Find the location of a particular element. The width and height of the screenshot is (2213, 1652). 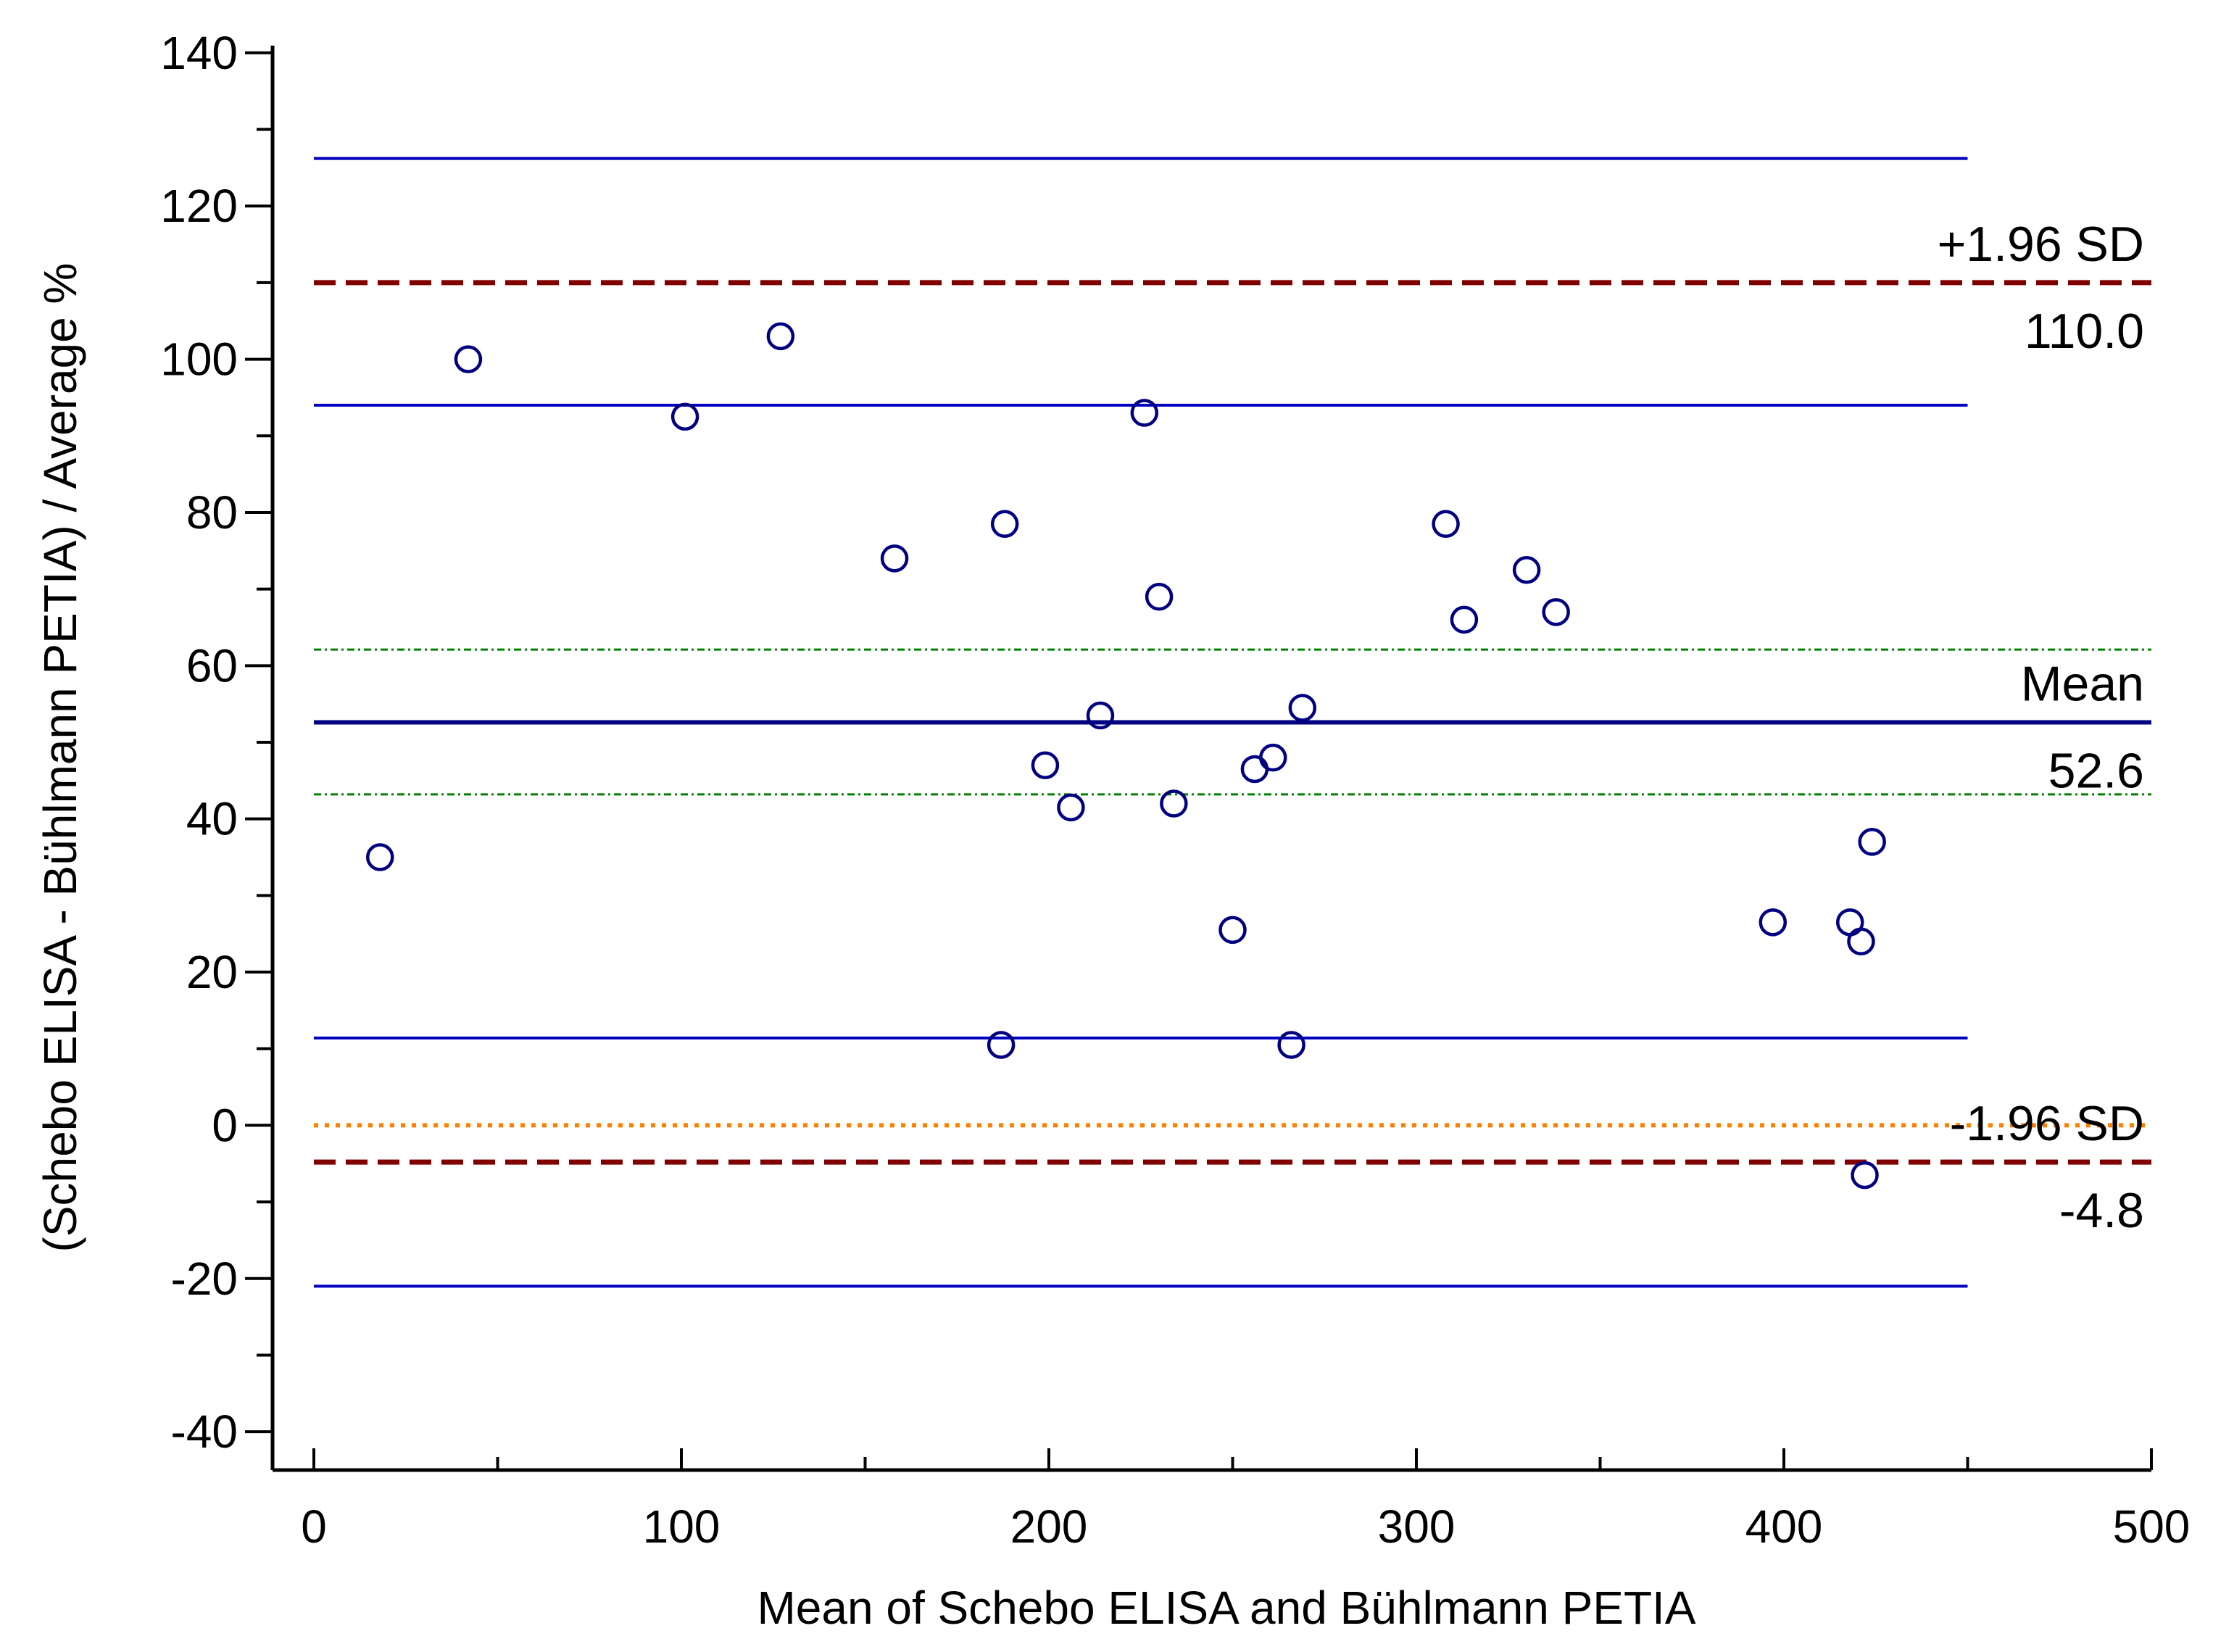

y-tick-label: 0 is located at coordinates (225, 1125).